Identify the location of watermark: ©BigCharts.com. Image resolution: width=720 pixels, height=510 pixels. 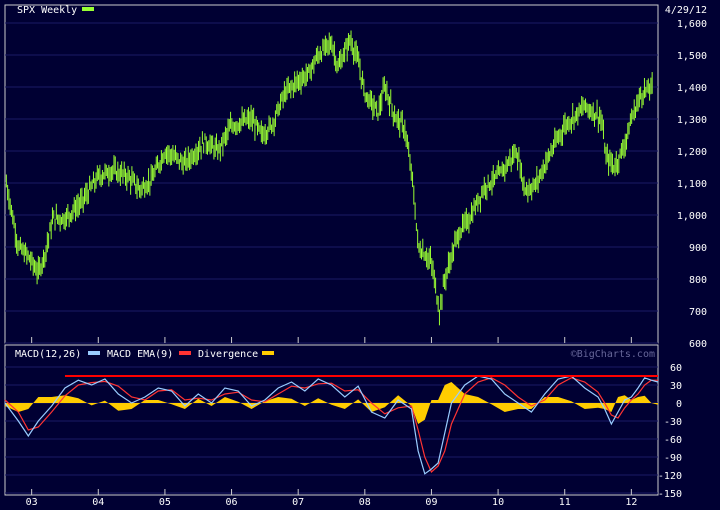
(613, 354).